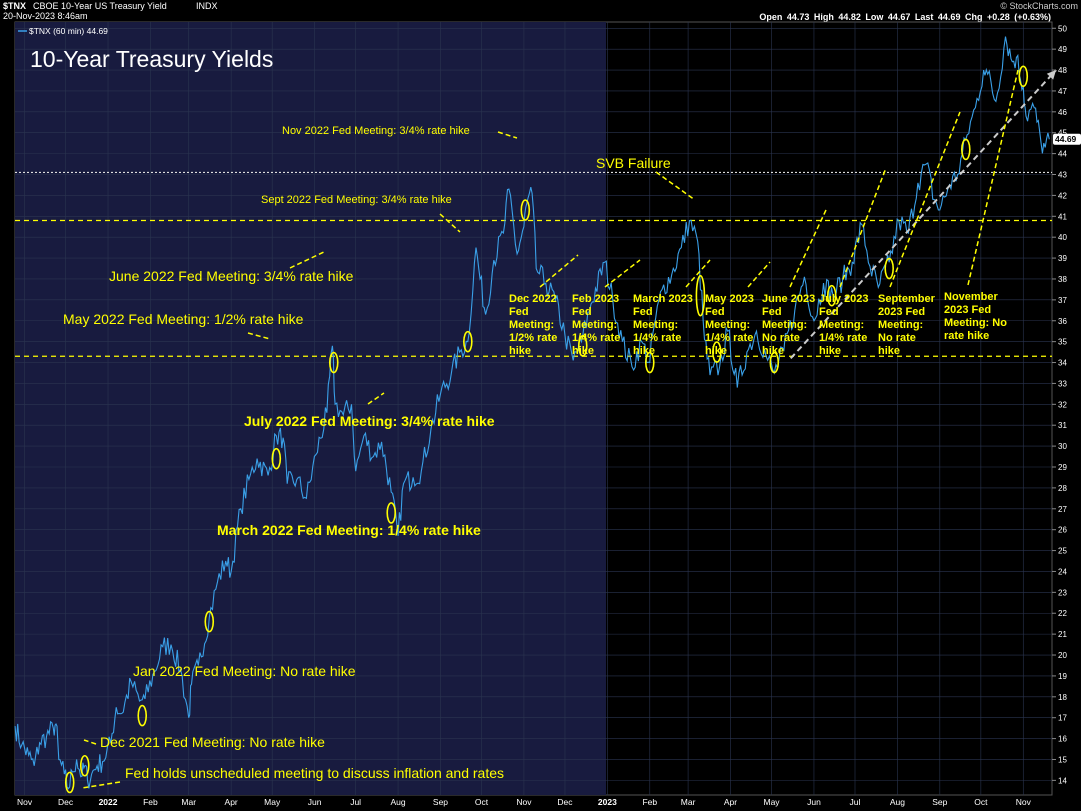 The height and width of the screenshot is (811, 1081). Describe the element at coordinates (814, 802) in the screenshot. I see `x-tick-label: Jun` at that location.